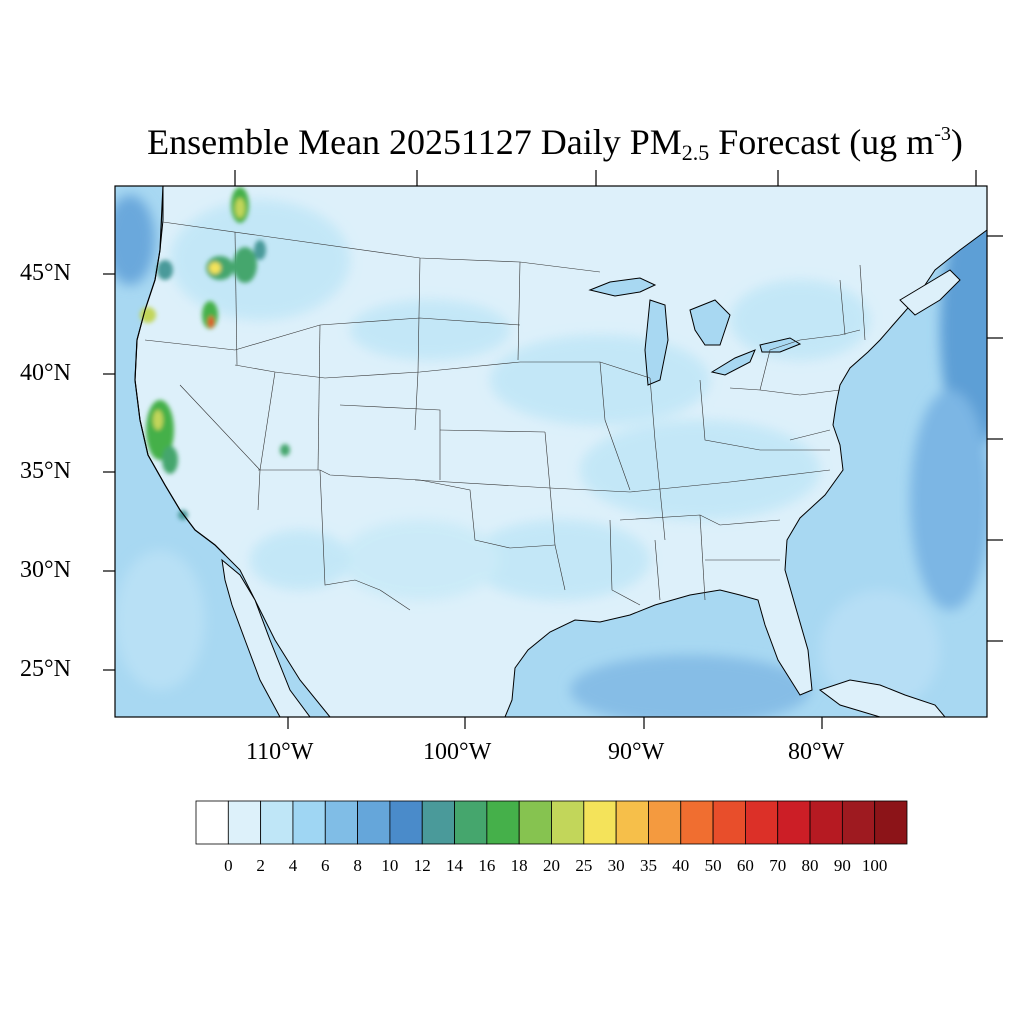 The height and width of the screenshot is (1024, 1024). Describe the element at coordinates (325, 865) in the screenshot. I see `colorbar-tick-label: 6` at that location.